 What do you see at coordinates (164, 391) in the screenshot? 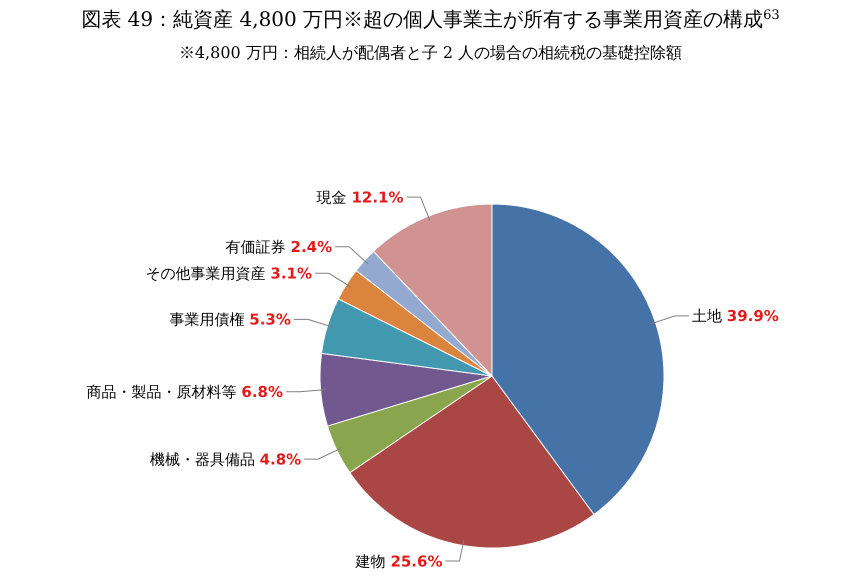
I see `slice-label: 商品・製品・原材料等` at bounding box center [164, 391].